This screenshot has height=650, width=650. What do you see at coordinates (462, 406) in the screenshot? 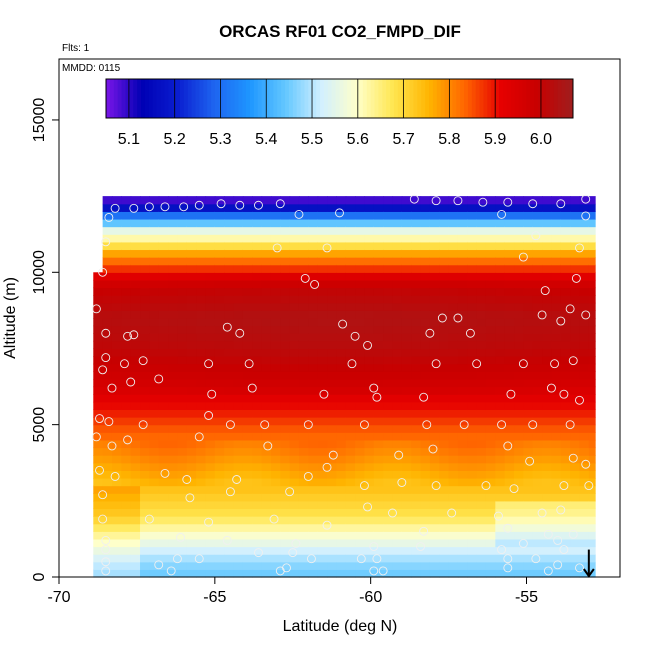
I see `heatmap-cell-1962` at bounding box center [462, 406].